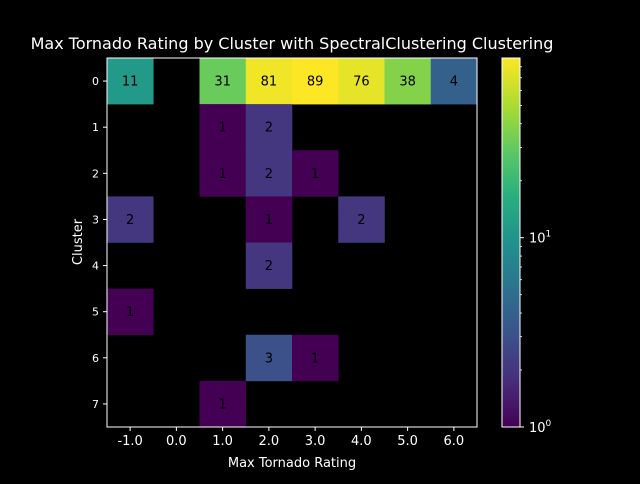 This screenshot has height=484, width=640. Describe the element at coordinates (292, 463) in the screenshot. I see `x-axis-label: Max Tornado Rating` at that location.